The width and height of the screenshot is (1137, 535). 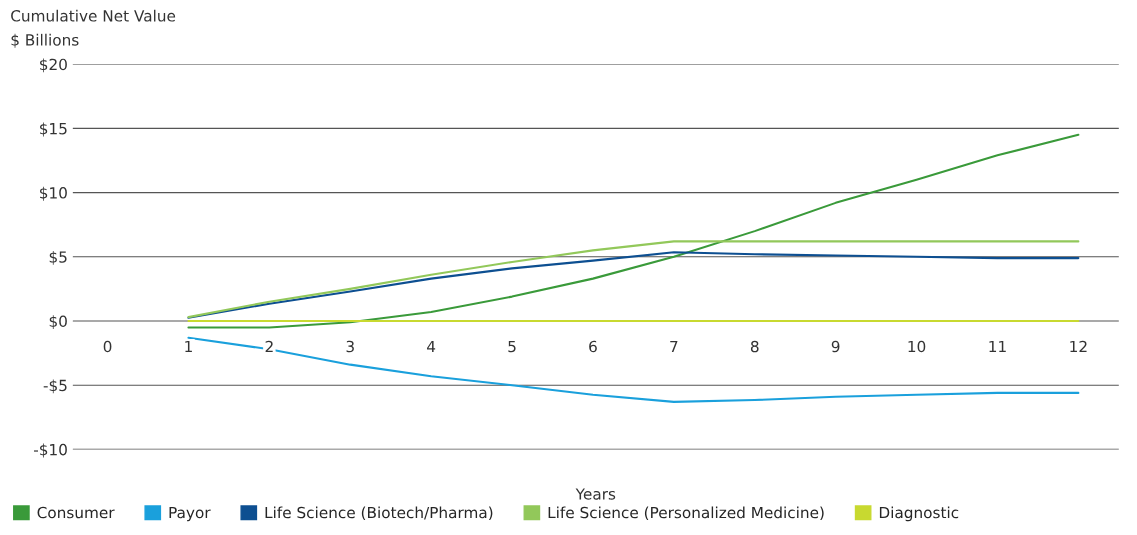 What do you see at coordinates (431, 346) in the screenshot?
I see `x-tick-label: 4` at bounding box center [431, 346].